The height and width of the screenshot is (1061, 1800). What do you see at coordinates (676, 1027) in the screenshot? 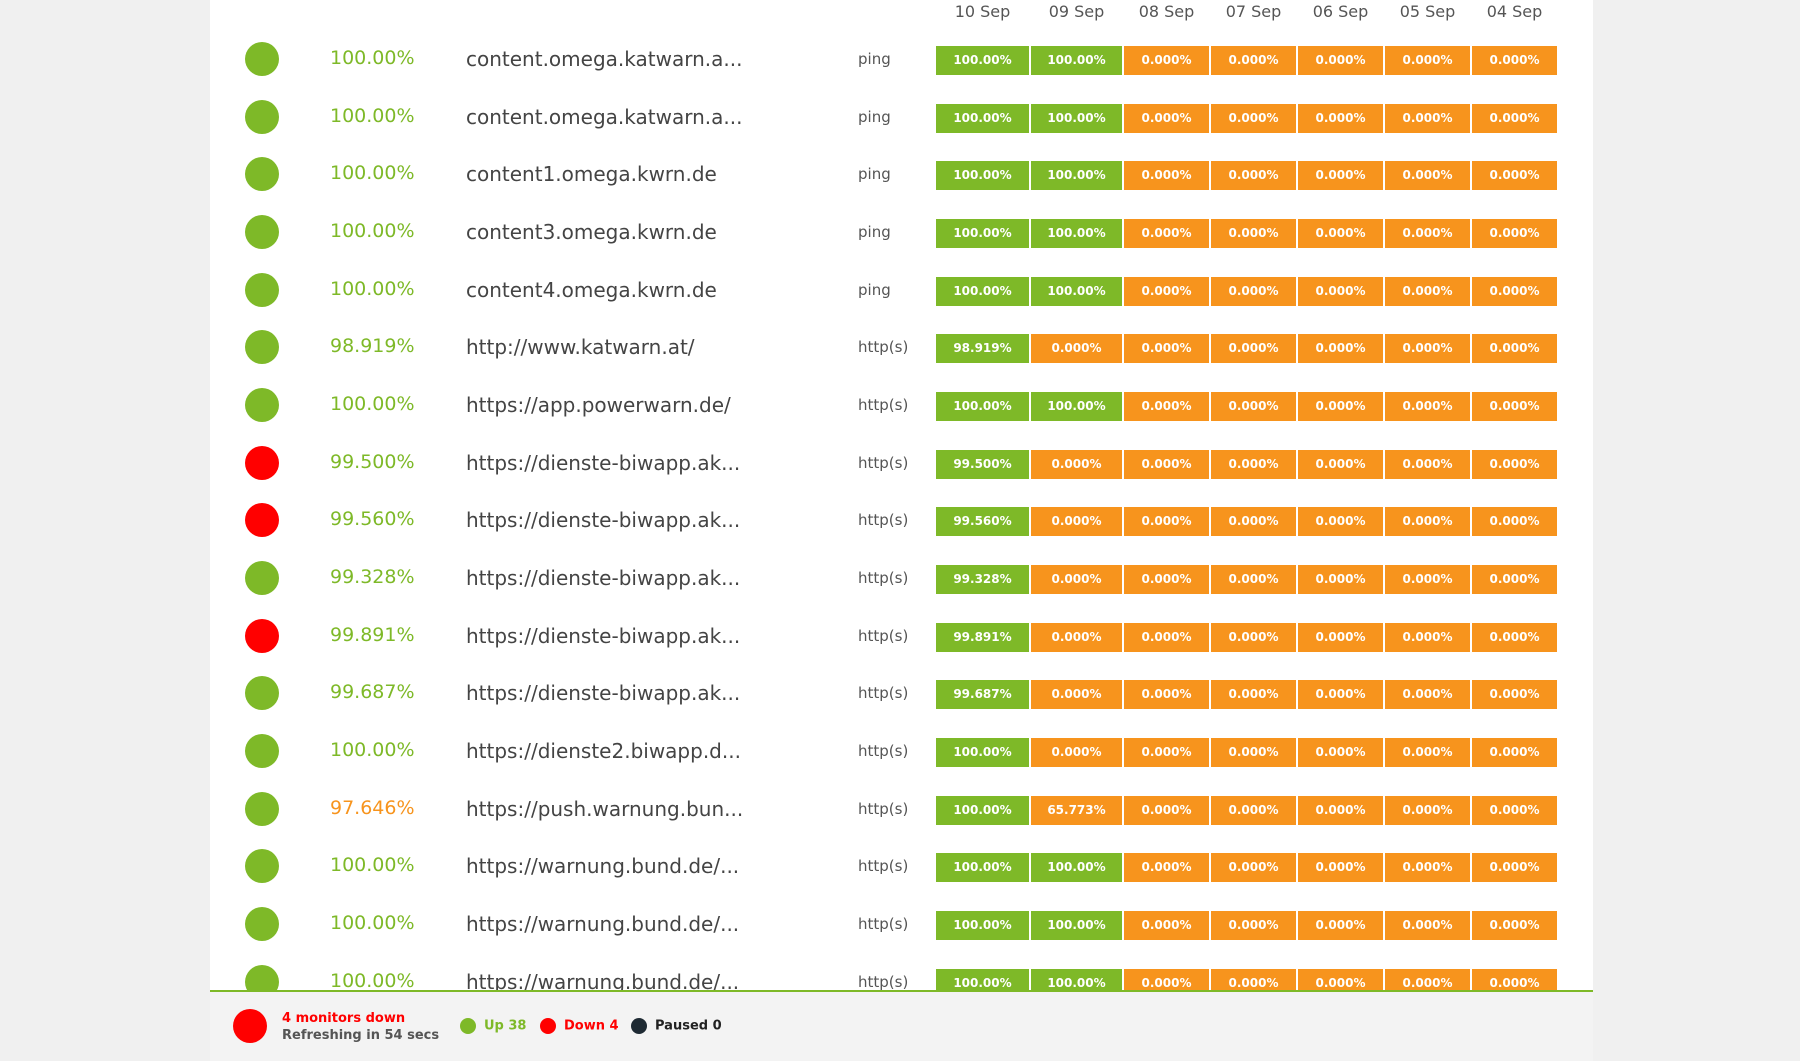
I see `legend-paused: Paused 0` at bounding box center [676, 1027].